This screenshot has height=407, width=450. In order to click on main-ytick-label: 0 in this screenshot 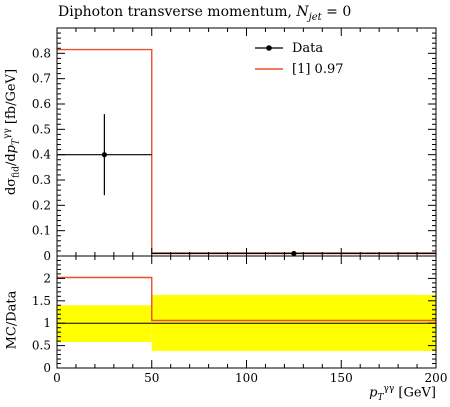, I will do `click(47, 256)`.